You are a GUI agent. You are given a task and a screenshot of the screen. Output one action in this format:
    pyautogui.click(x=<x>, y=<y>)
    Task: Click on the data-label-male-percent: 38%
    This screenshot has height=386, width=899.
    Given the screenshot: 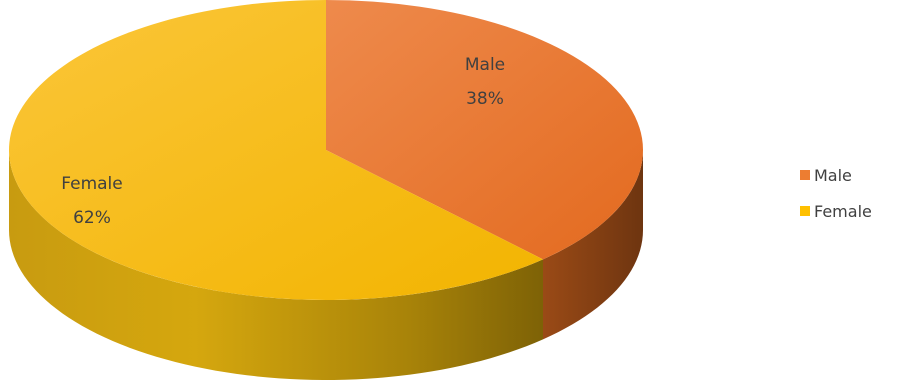 What is the action you would take?
    pyautogui.click(x=485, y=99)
    